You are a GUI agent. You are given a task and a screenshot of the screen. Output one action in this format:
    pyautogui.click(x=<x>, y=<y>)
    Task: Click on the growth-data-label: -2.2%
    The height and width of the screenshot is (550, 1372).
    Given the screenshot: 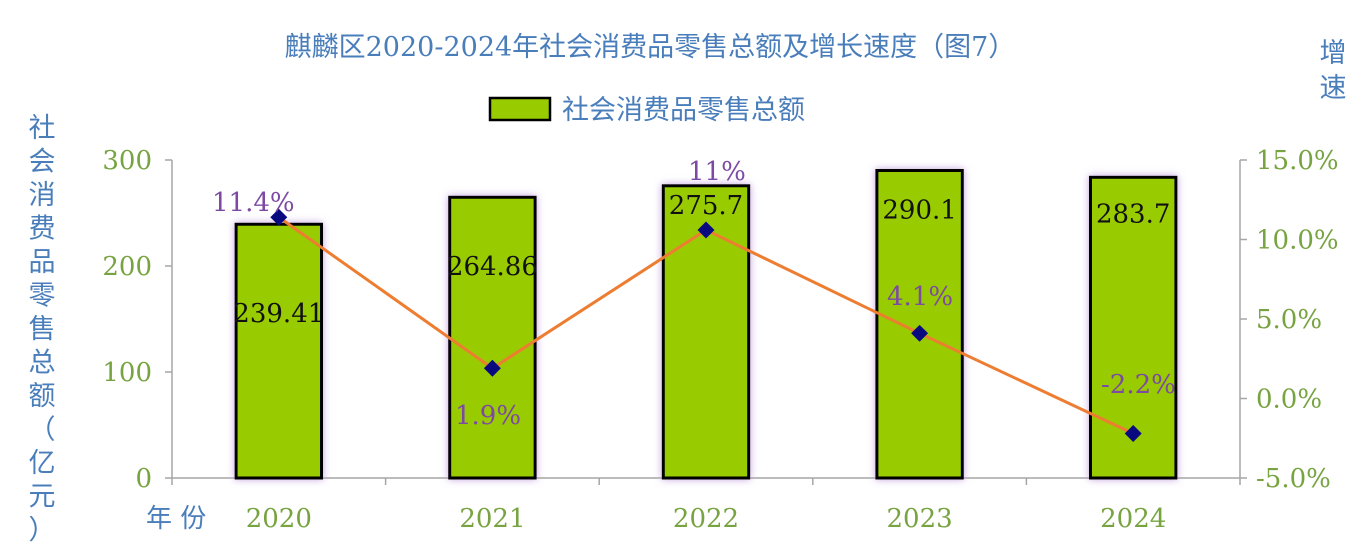 What is the action you would take?
    pyautogui.click(x=1138, y=385)
    